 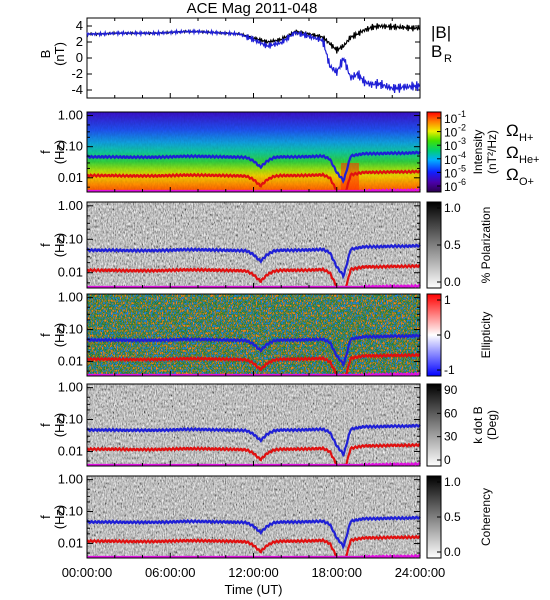 I want to click on x-tick-label: 00:00:00, so click(x=87, y=572).